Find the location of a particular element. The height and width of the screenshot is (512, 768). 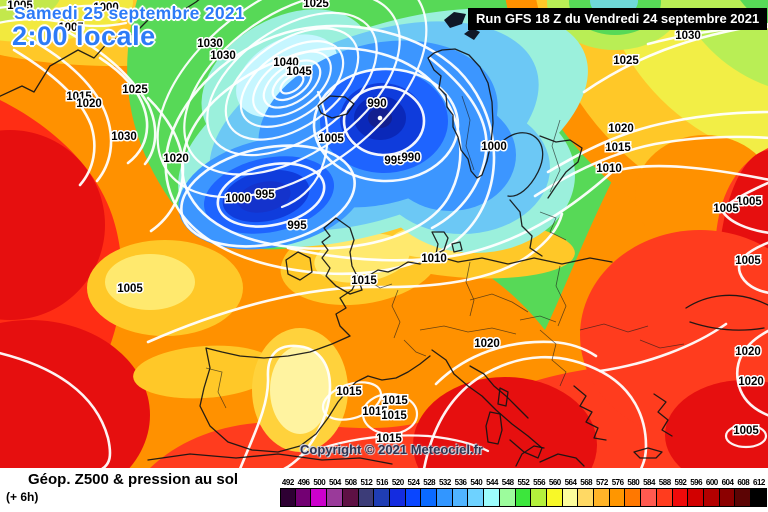

scale-value: 612 is located at coordinates (759, 482).